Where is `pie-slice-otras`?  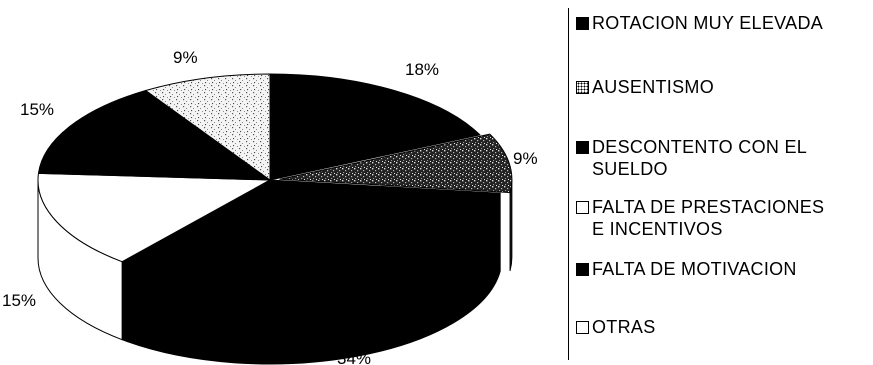
pie-slice-otras is located at coordinates (208, 127).